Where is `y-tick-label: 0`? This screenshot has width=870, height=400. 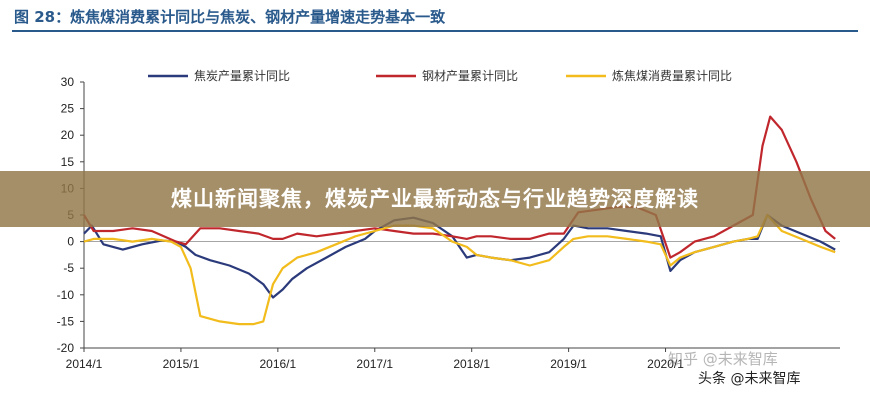
y-tick-label: 0 is located at coordinates (70, 242).